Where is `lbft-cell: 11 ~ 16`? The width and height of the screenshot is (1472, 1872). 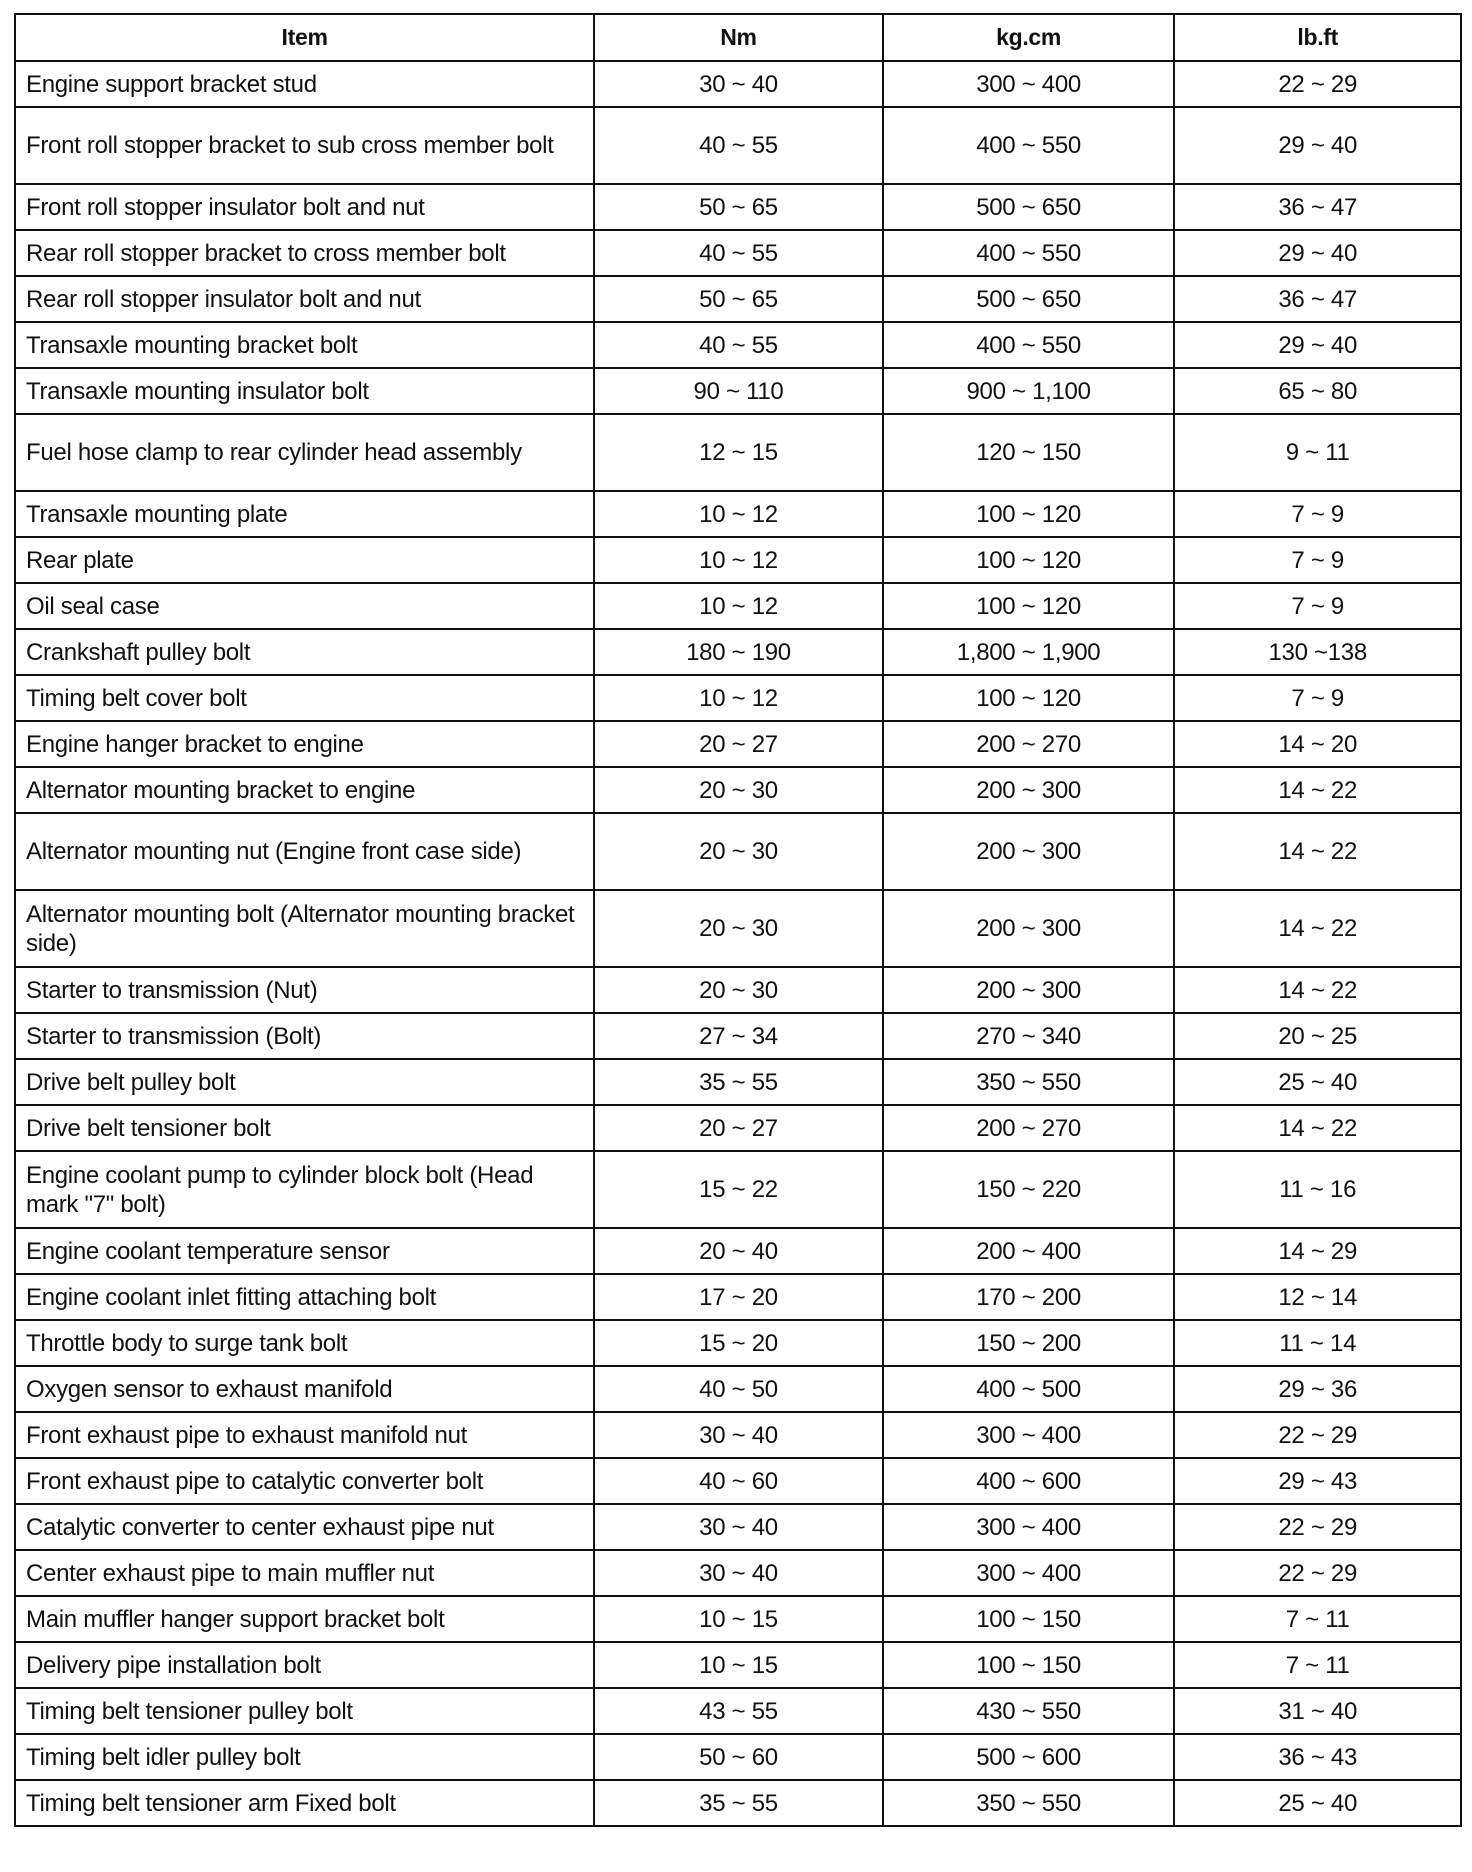 lbft-cell: 11 ~ 16 is located at coordinates (1317, 1189).